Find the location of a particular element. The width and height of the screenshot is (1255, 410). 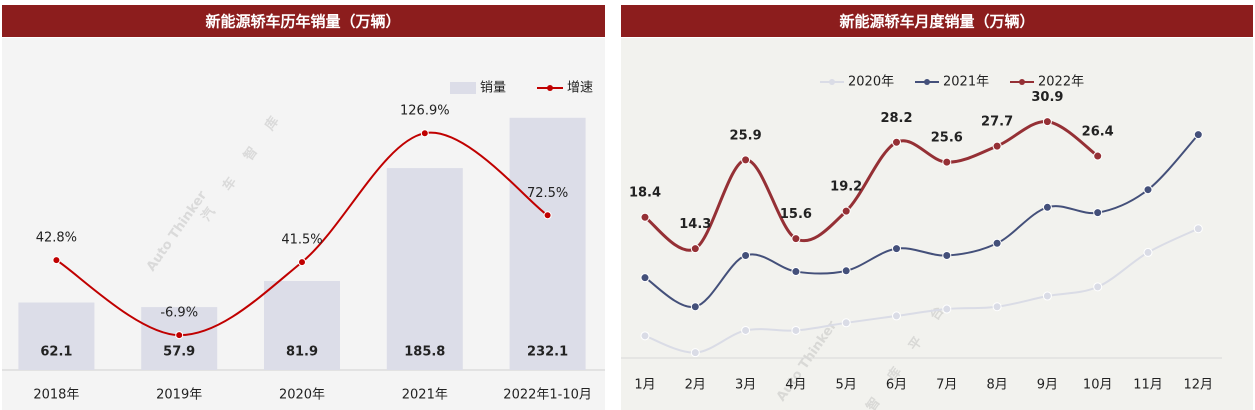

point-label: 18.4 is located at coordinates (645, 193).